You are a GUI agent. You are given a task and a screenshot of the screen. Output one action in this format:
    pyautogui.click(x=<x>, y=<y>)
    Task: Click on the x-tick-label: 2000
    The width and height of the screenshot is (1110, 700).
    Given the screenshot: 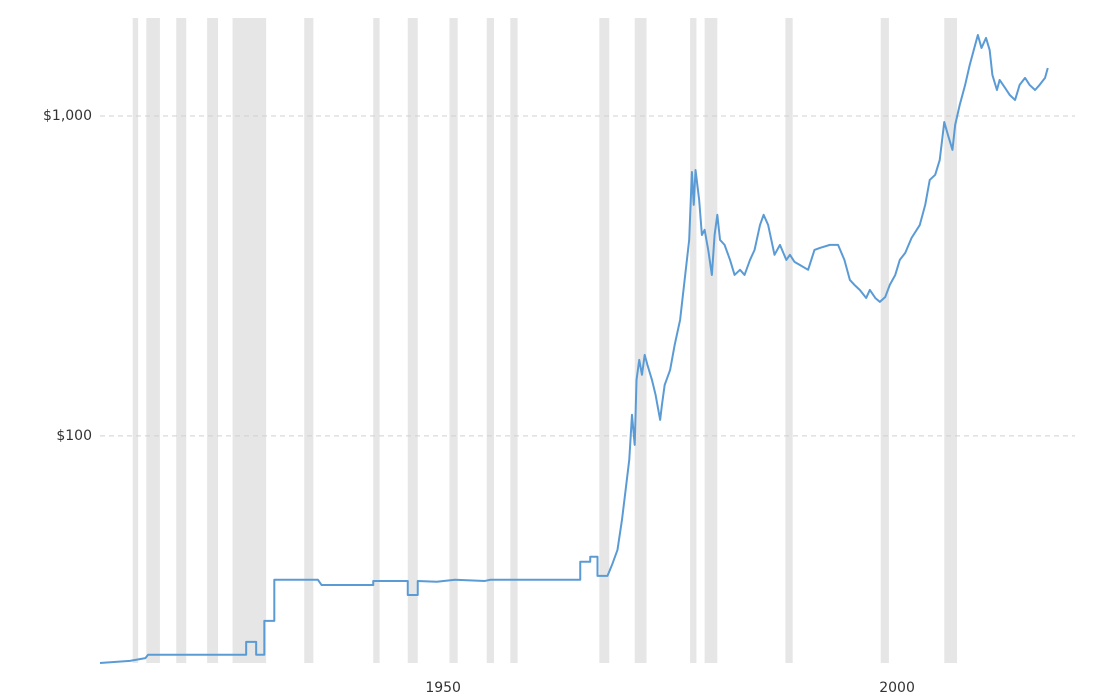 What is the action you would take?
    pyautogui.click(x=897, y=688)
    